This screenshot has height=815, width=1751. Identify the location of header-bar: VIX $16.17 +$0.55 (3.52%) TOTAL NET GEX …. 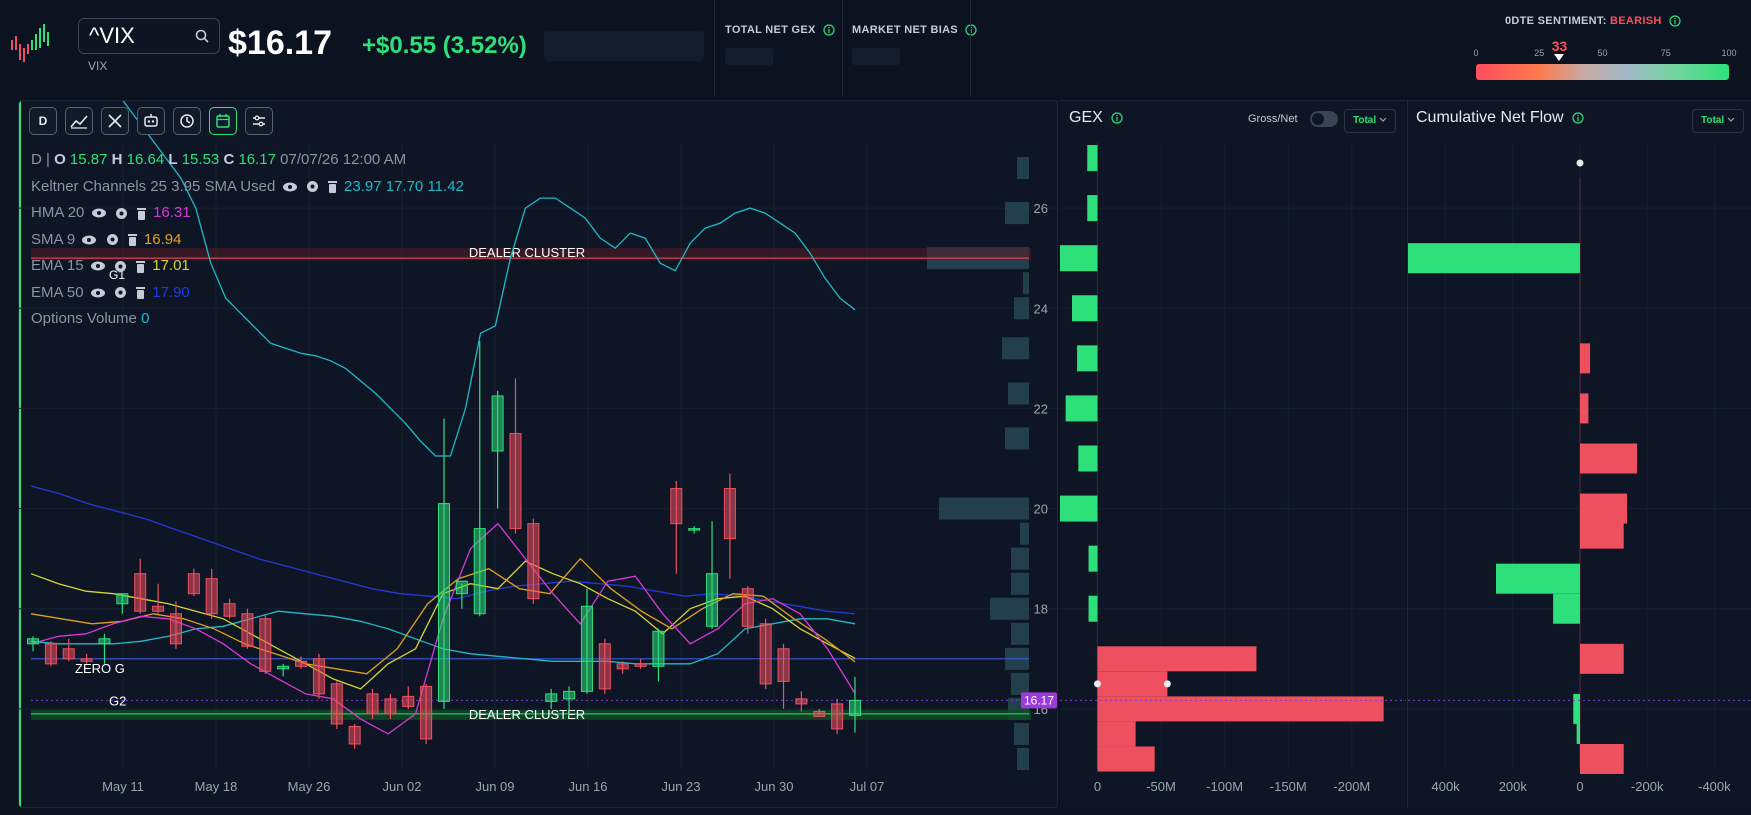
(875, 48).